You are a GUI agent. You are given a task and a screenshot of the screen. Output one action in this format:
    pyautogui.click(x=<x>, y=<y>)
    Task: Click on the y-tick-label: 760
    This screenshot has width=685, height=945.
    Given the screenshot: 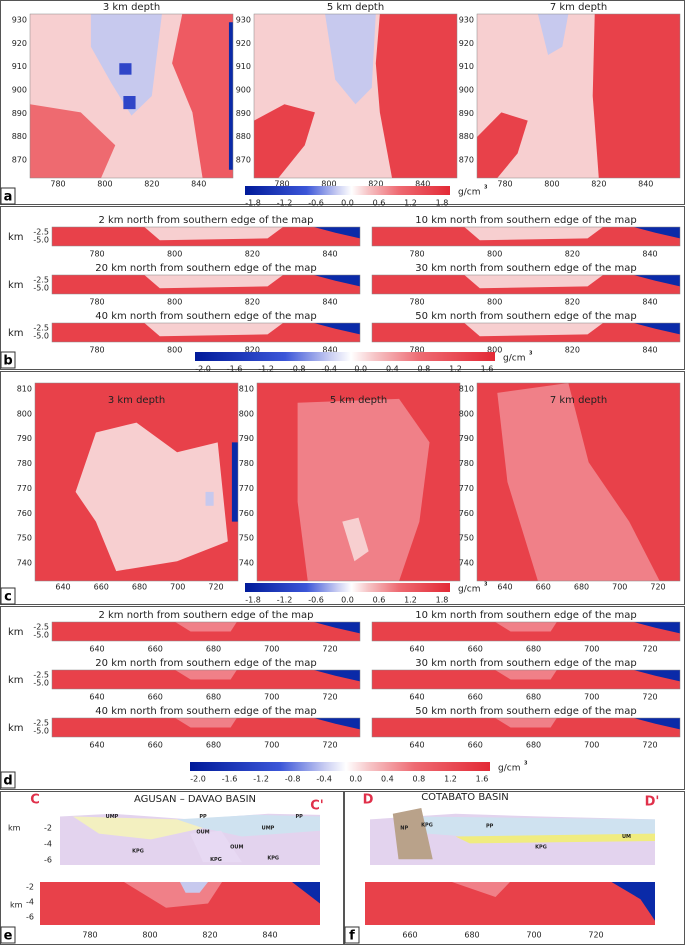 What is the action you would take?
    pyautogui.click(x=24, y=513)
    